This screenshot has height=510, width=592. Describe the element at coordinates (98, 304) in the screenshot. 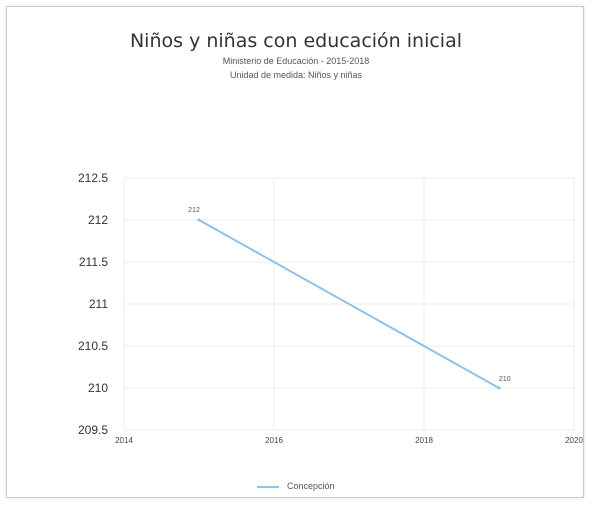

I see `y-tick-label: 211` at that location.